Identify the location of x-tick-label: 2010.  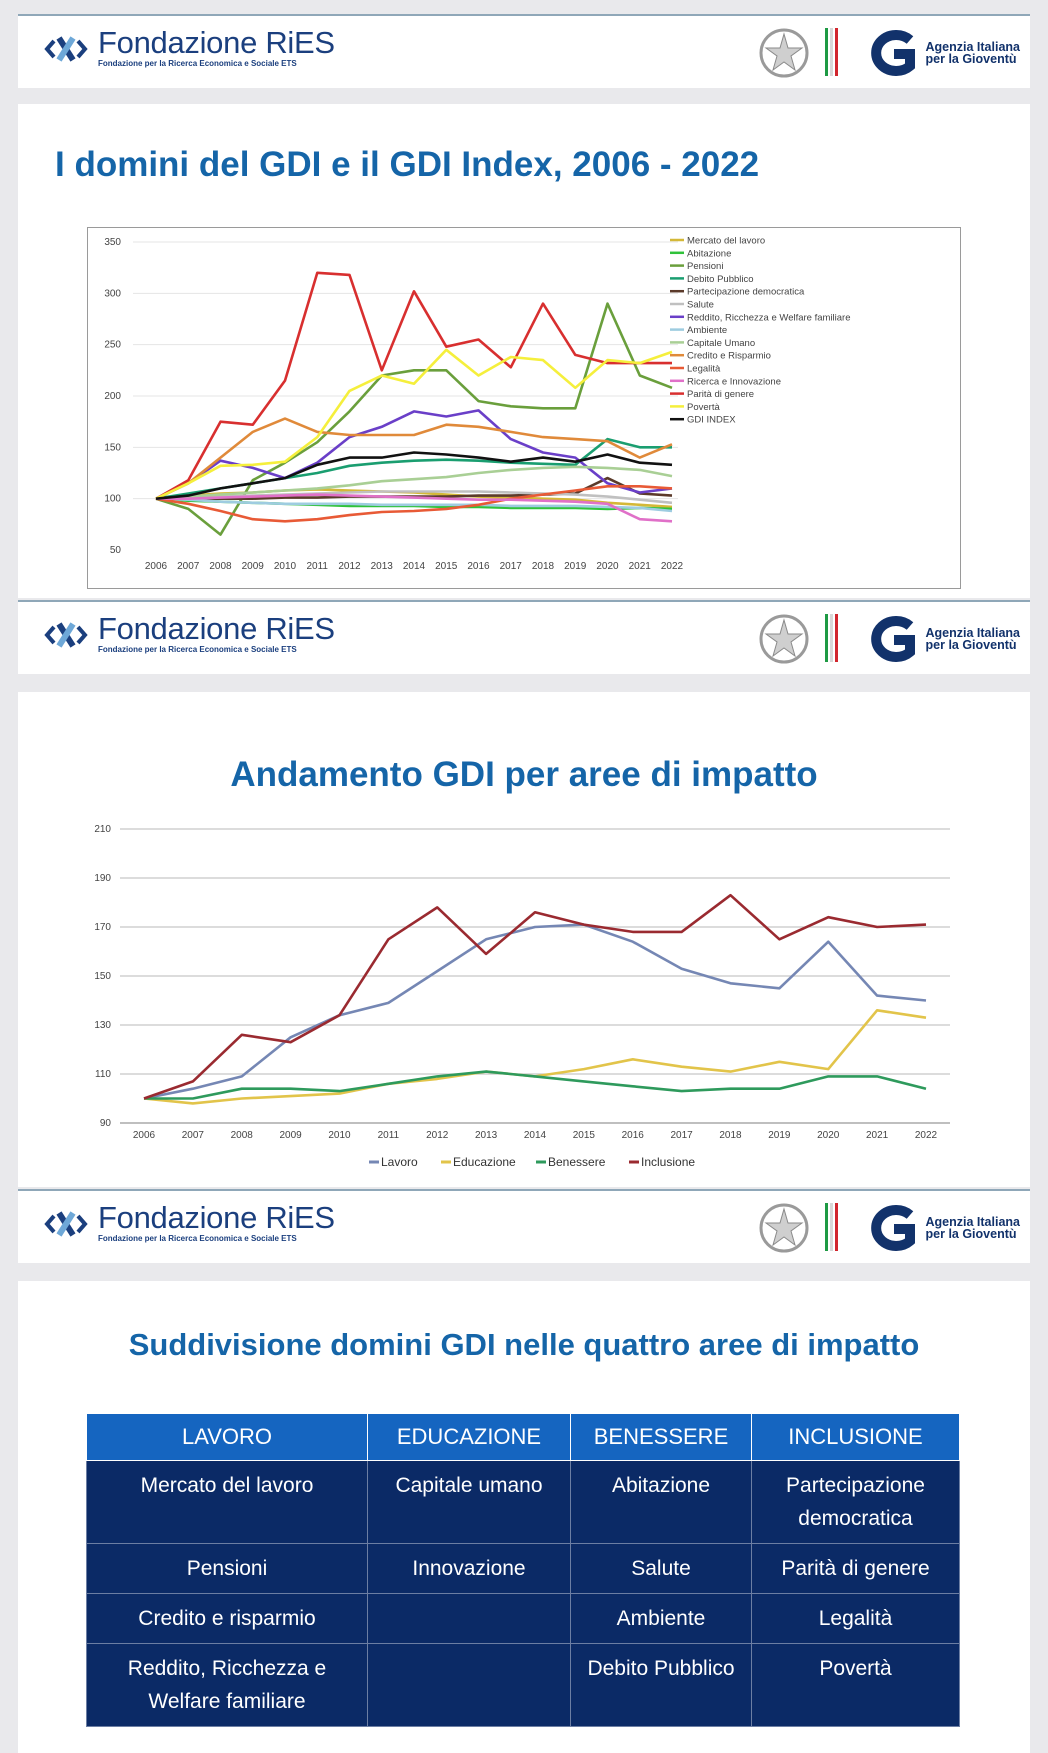
(339, 1135).